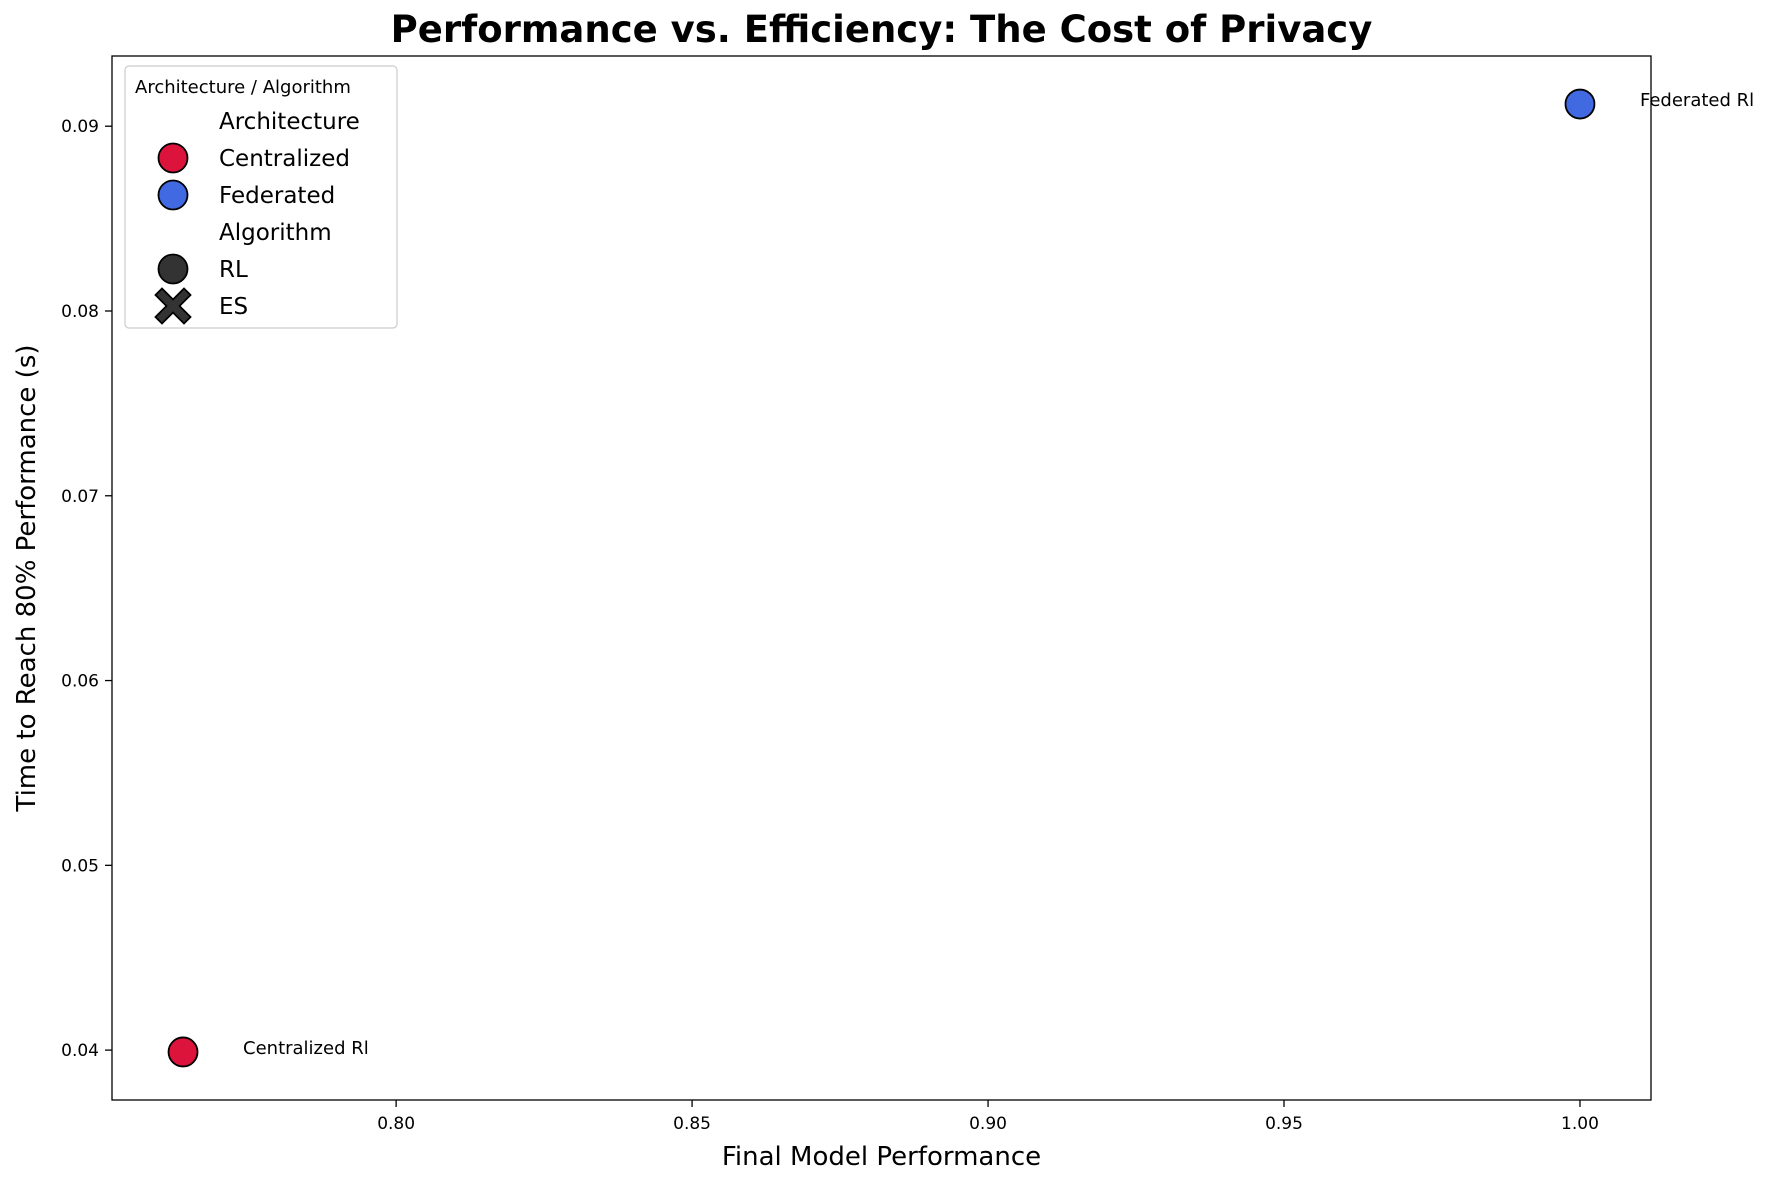 This screenshot has width=1783, height=1183. Describe the element at coordinates (233, 270) in the screenshot. I see `legend-entry-label: RL` at that location.